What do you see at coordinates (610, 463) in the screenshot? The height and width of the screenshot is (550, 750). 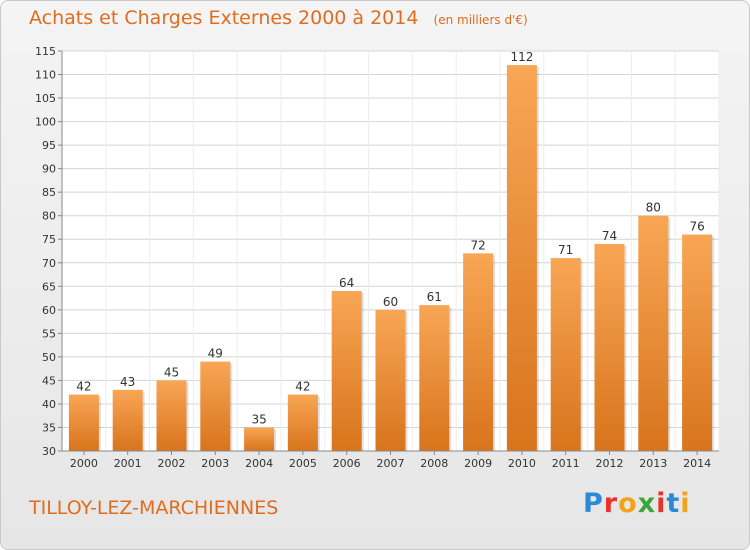 I see `x-tick-label-2012: 2012` at bounding box center [610, 463].